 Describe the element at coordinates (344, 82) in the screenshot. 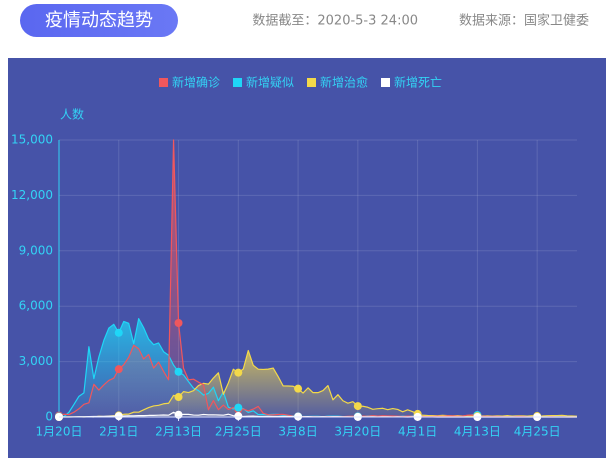

I see `legend-label: 新增治愈` at that location.